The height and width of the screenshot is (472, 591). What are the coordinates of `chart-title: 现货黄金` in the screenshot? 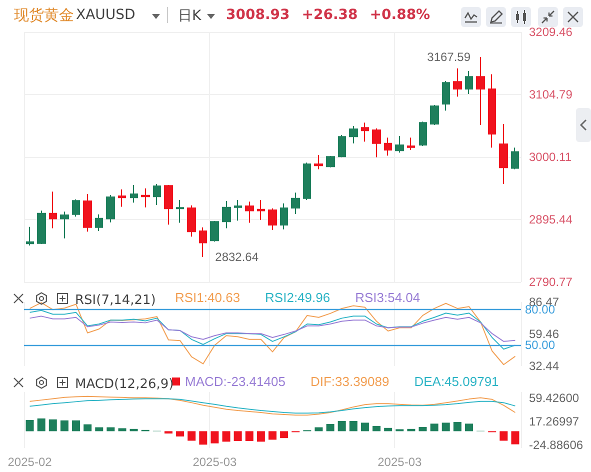 It's located at (44, 15).